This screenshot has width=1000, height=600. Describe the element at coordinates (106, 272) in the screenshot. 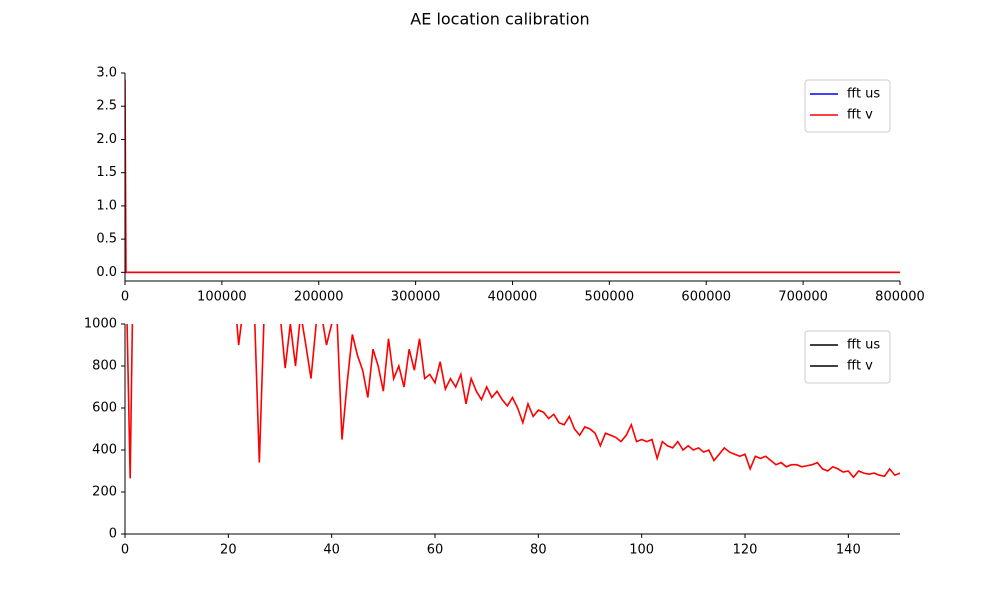

I see `y-tick-label: 0.0` at that location.